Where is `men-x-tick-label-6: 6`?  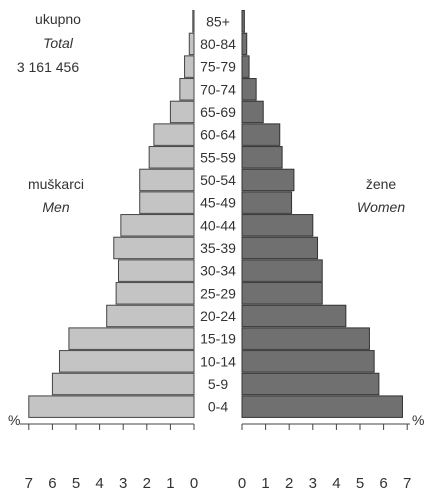
men-x-tick-label-6: 6 is located at coordinates (52, 483).